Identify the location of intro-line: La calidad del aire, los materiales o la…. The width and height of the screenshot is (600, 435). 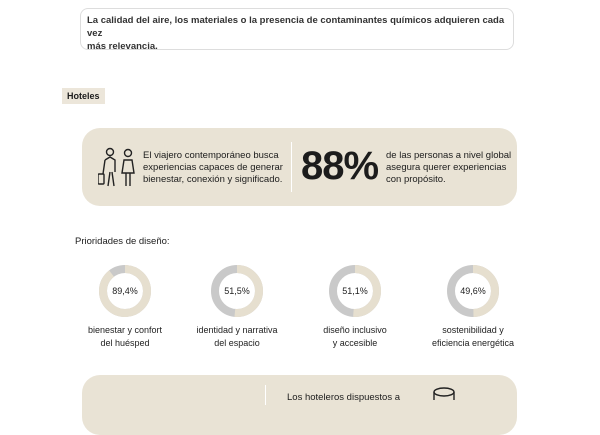
(296, 27).